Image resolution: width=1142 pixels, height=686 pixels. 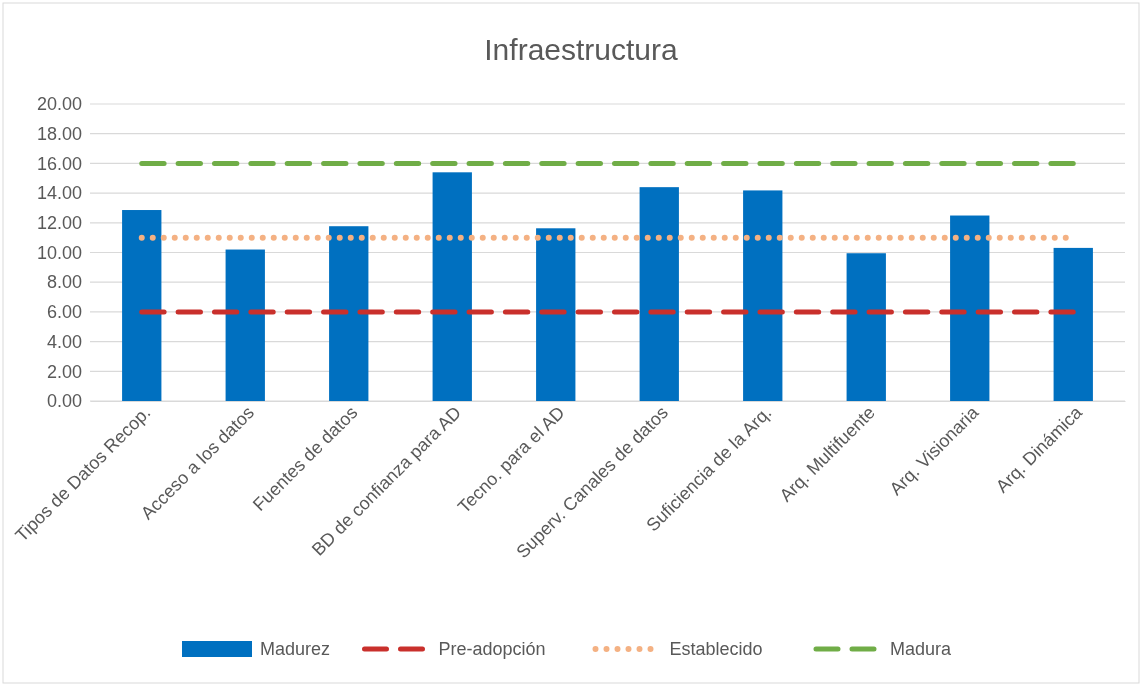 What do you see at coordinates (64, 282) in the screenshot?
I see `y-tick-label: 8.00` at bounding box center [64, 282].